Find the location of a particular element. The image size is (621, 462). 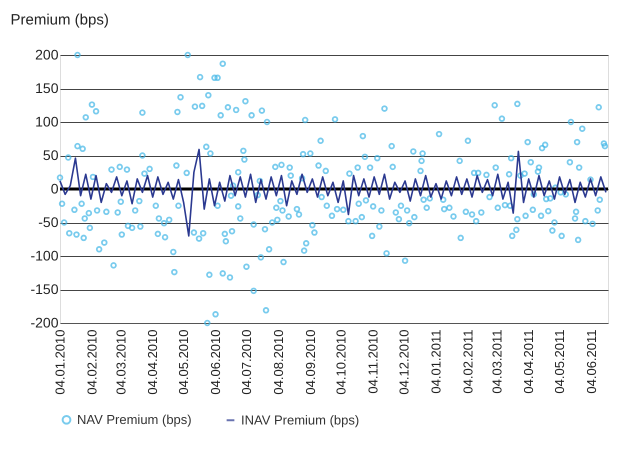

x-tick-label: 04.03.2011 is located at coordinates (496, 362).